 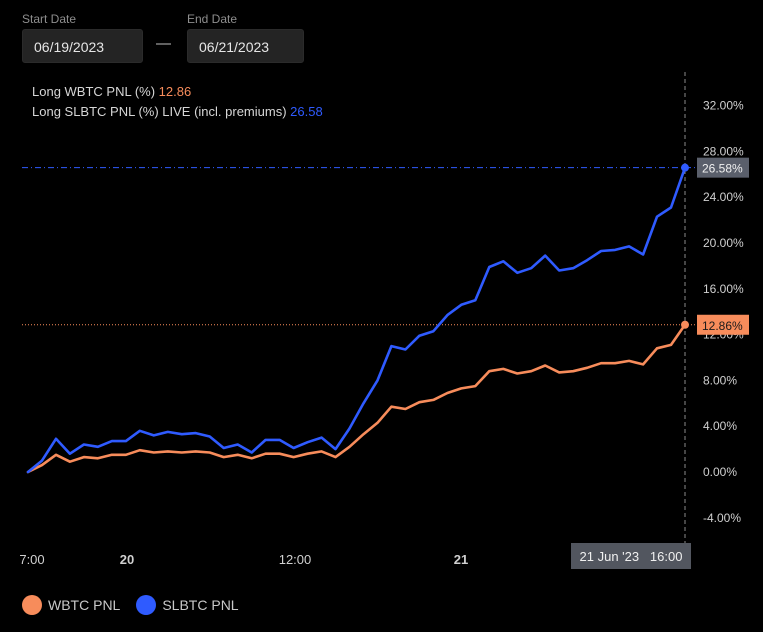 I want to click on y-tick-label: 0.00%, so click(x=720, y=472).